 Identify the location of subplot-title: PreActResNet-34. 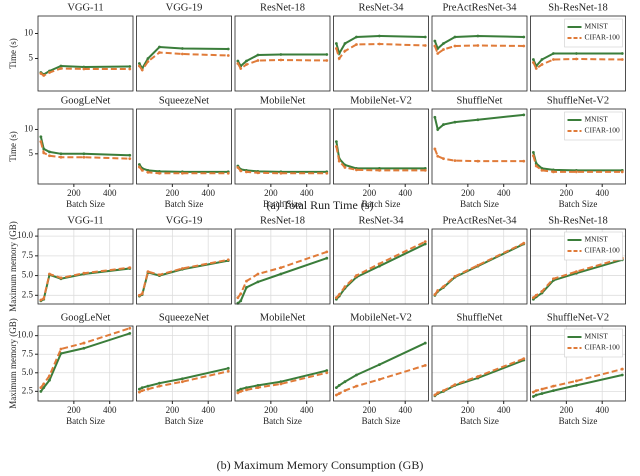
(479, 220).